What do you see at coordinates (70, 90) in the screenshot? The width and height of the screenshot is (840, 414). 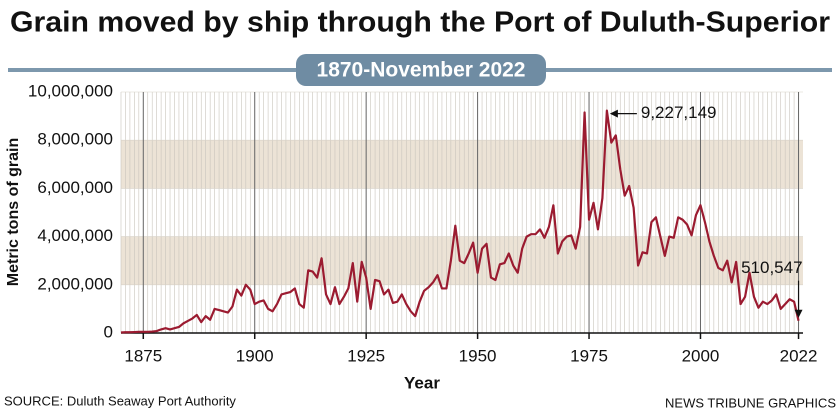 I see `y-tick-label: 10,000,000` at bounding box center [70, 90].